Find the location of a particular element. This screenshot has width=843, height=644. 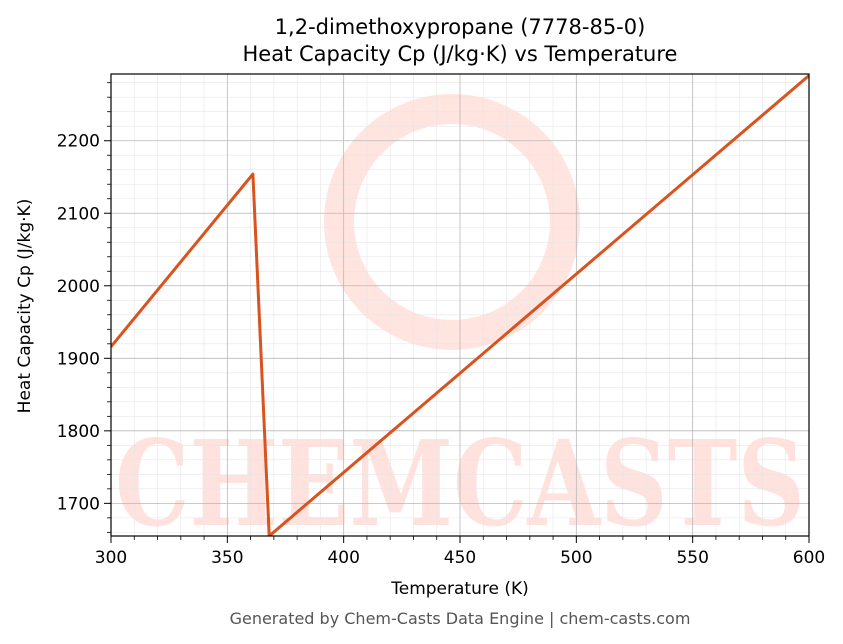

x-tick-label: 300 is located at coordinates (111, 558).